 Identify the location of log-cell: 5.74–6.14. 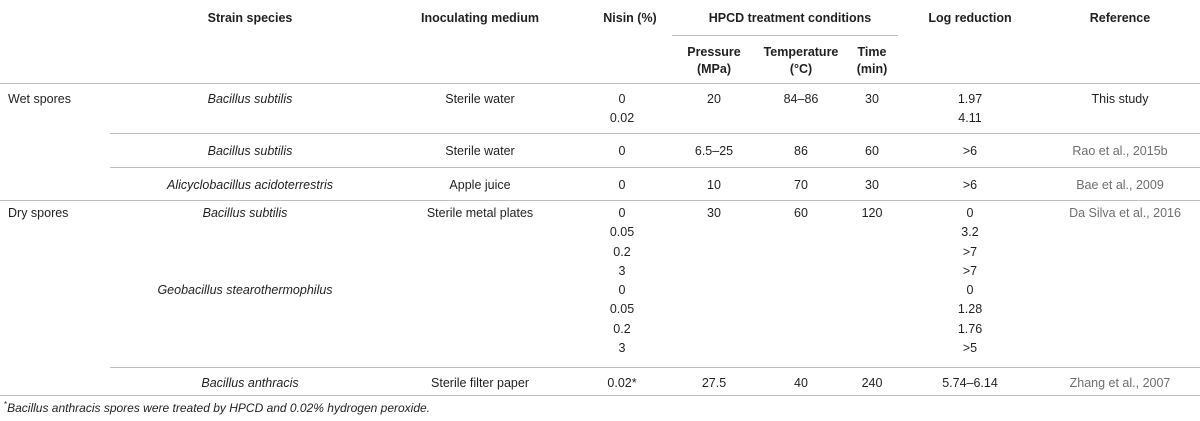
(970, 383).